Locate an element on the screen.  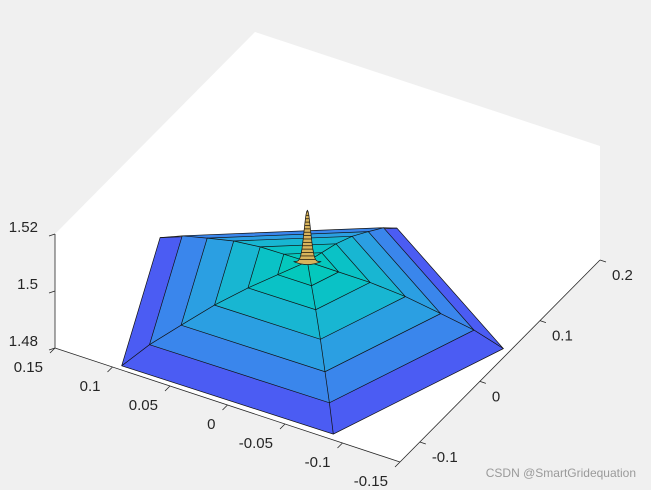
x-tick-label: -0.15 is located at coordinates (371, 481).